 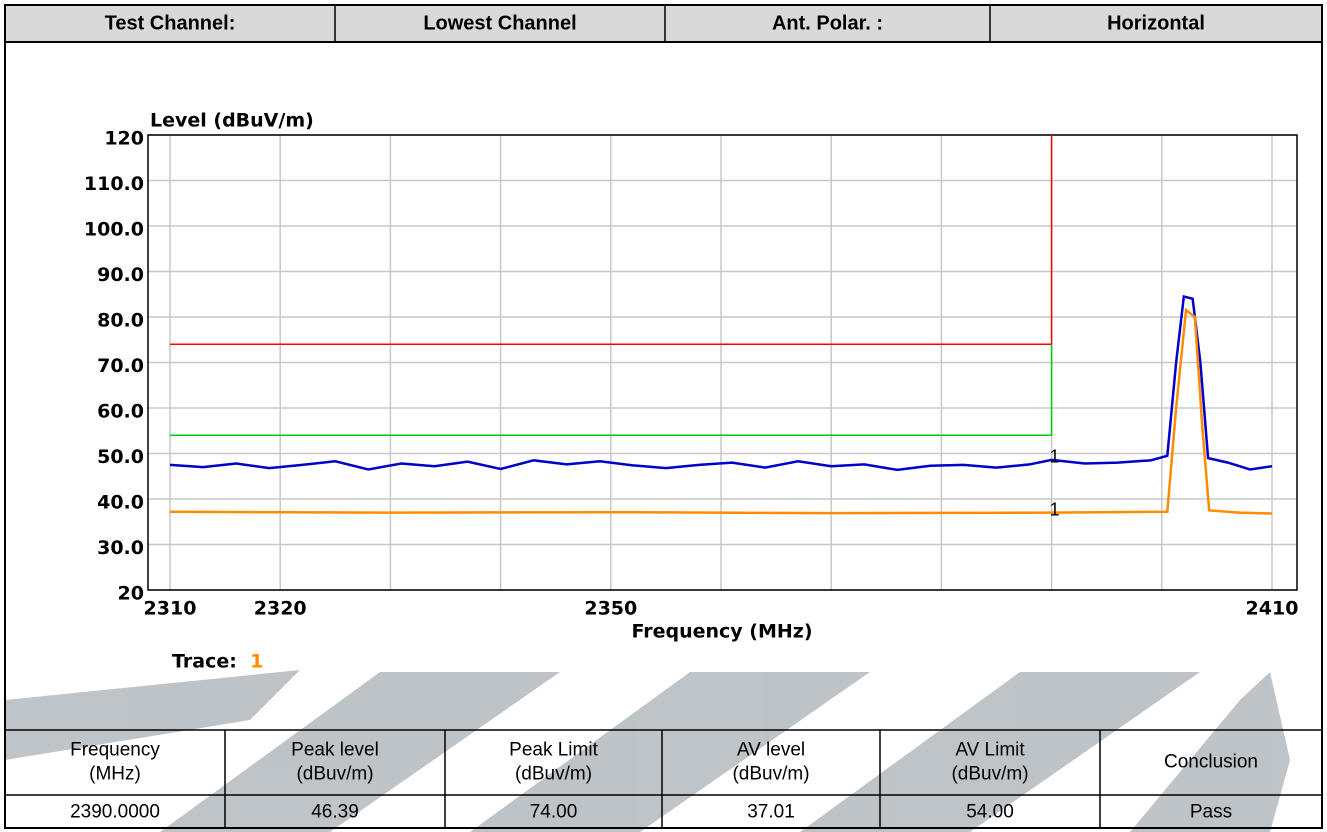 I want to click on table-header: Peak level, so click(x=335, y=750).